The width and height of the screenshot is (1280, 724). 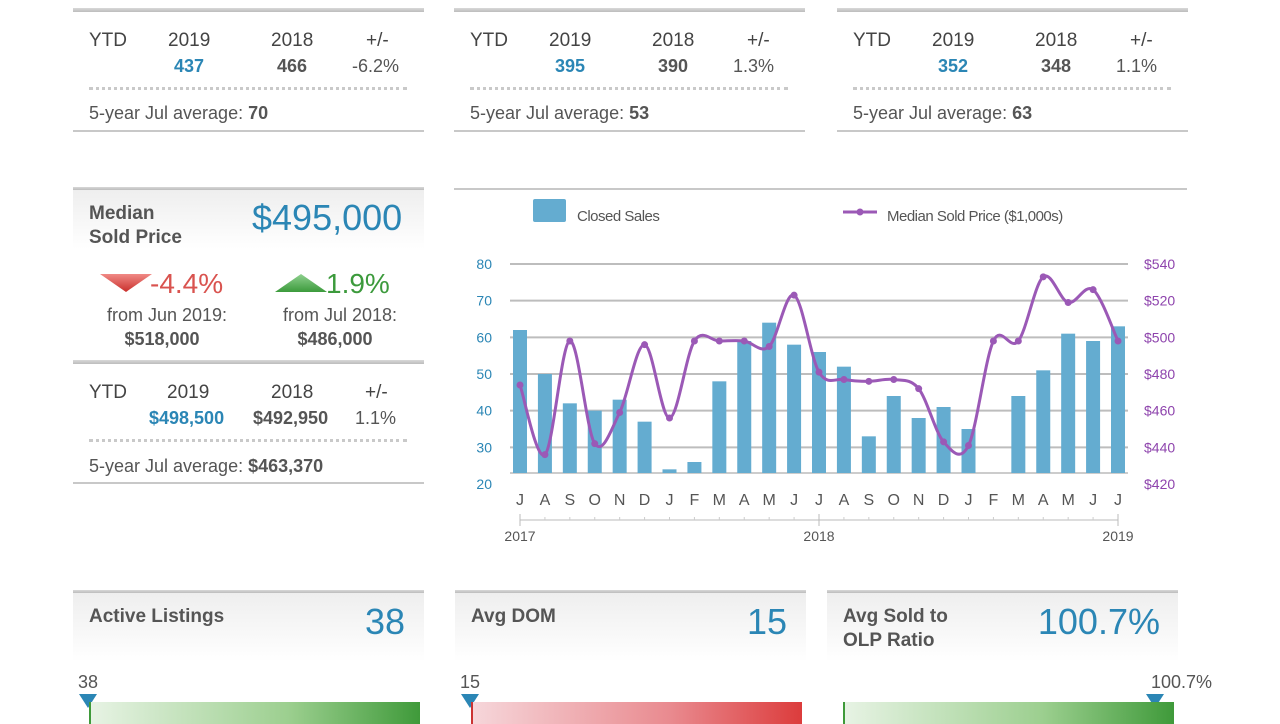 What do you see at coordinates (953, 66) in the screenshot?
I see `ytd-2019-value: 352` at bounding box center [953, 66].